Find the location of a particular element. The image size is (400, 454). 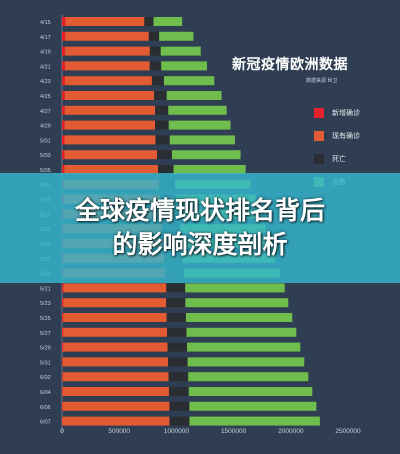

y-tick-label: 6/07 is located at coordinates (45, 423).